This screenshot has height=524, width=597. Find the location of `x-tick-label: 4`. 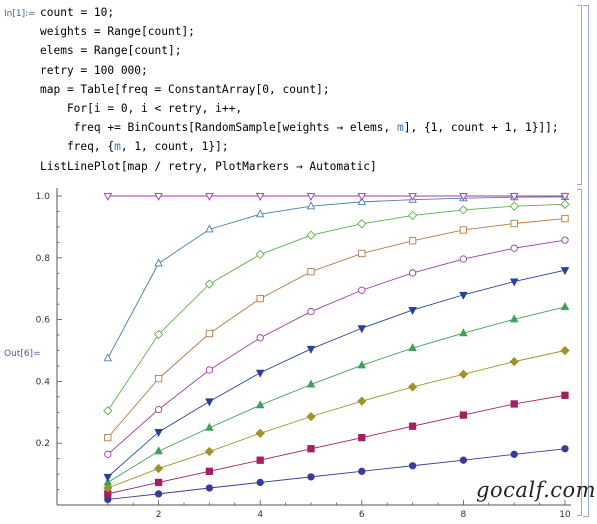

x-tick-label: 4 is located at coordinates (260, 515).